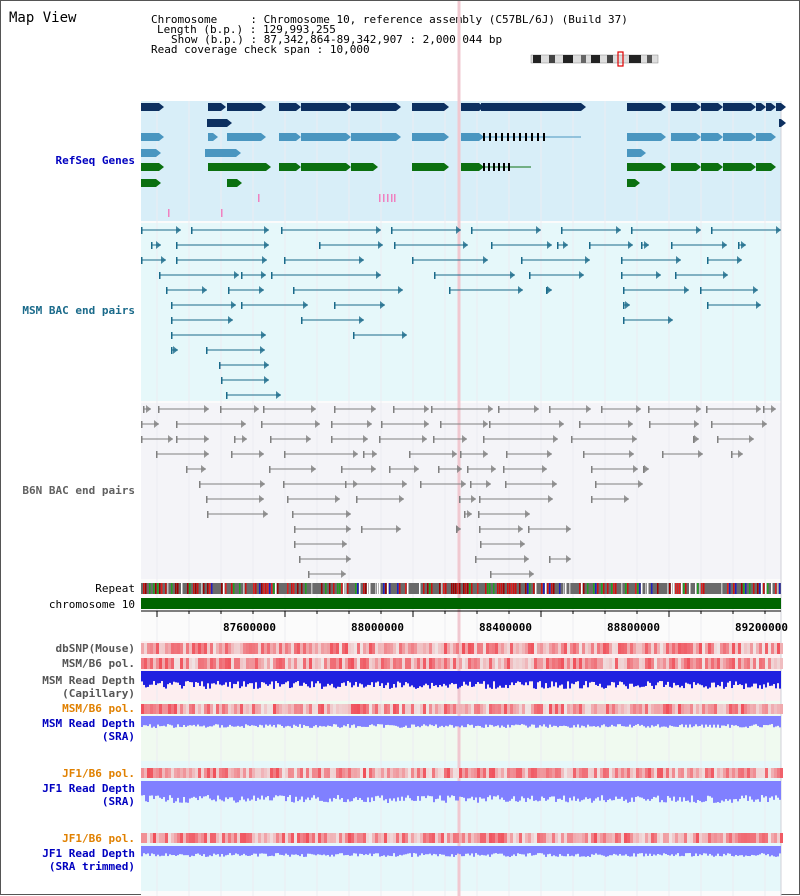 Image resolution: width=800 pixels, height=896 pixels. I want to click on track-label-b6n-bac: B6N BAC end pairs, so click(78, 490).